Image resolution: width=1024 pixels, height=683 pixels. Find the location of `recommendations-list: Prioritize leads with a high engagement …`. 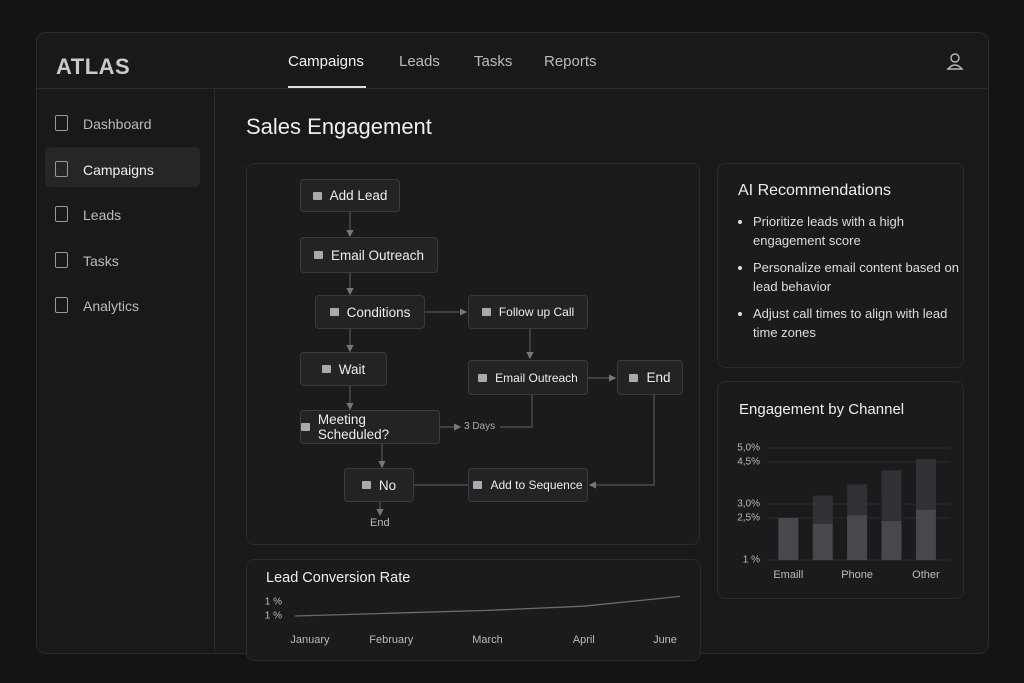

recommendations-list: Prioritize leads with a high engagement … is located at coordinates (845, 281).